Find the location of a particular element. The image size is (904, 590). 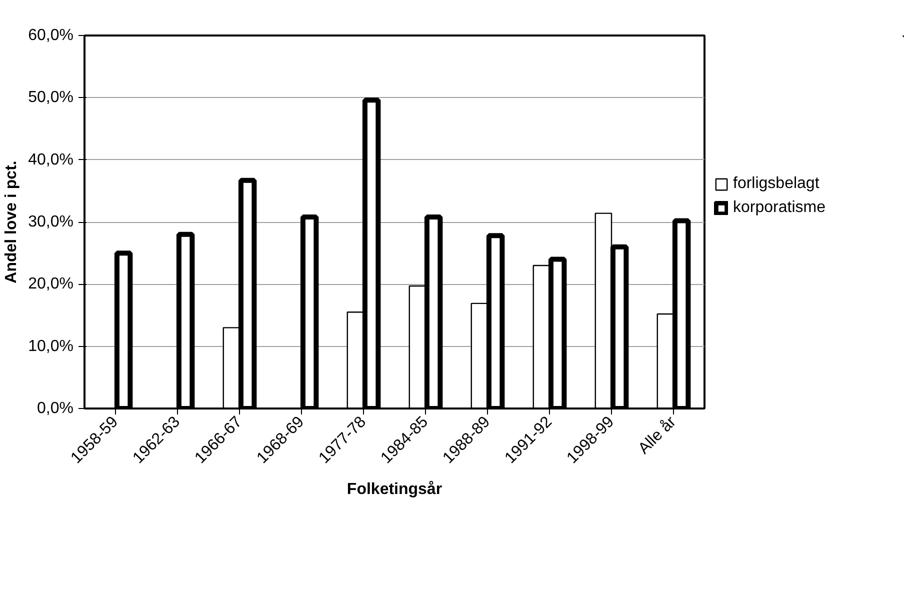

y-tick-label: 10,0% is located at coordinates (51, 346).